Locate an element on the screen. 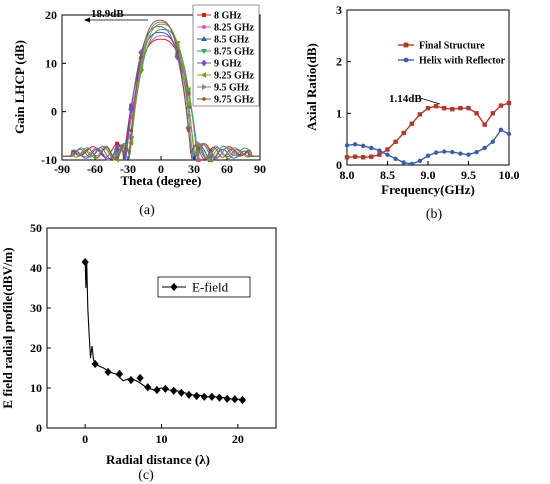 The image size is (550, 484). y-tick-label: -10 is located at coordinates (49, 160).